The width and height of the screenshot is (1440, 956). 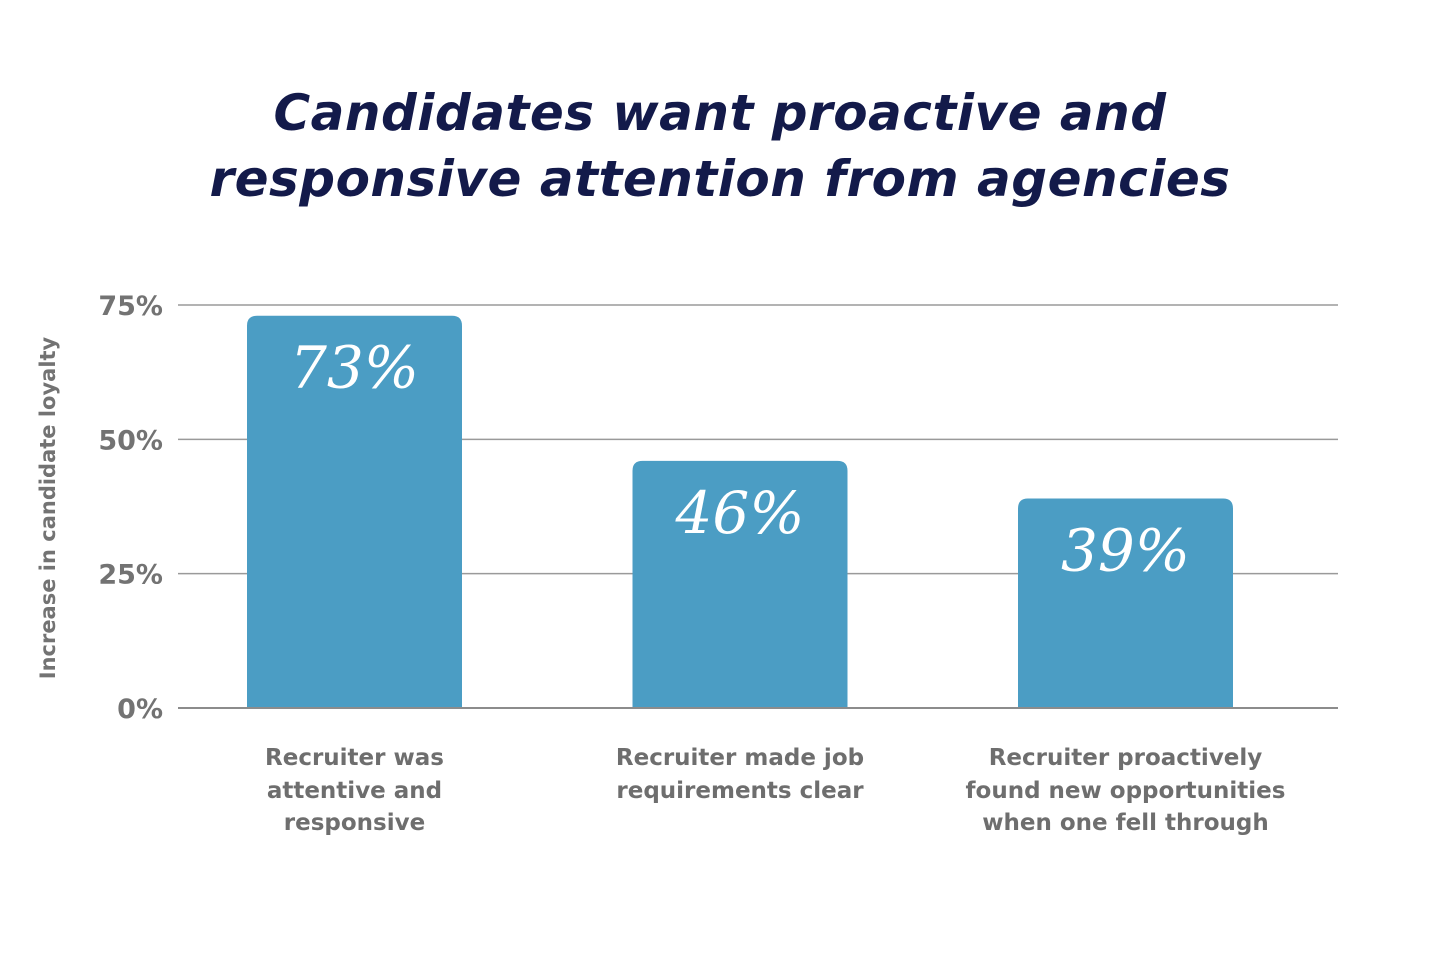 I want to click on category-label-line: Recruiter proactively, so click(x=1125, y=758).